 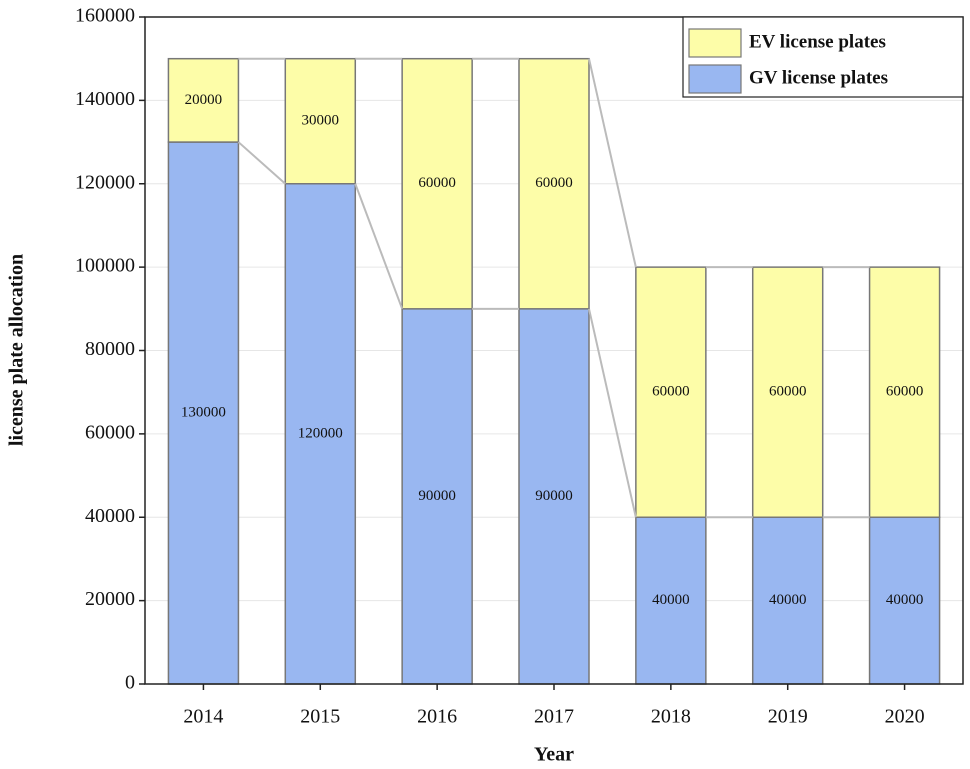 I want to click on y-tick-label: 120000, so click(x=105, y=182).